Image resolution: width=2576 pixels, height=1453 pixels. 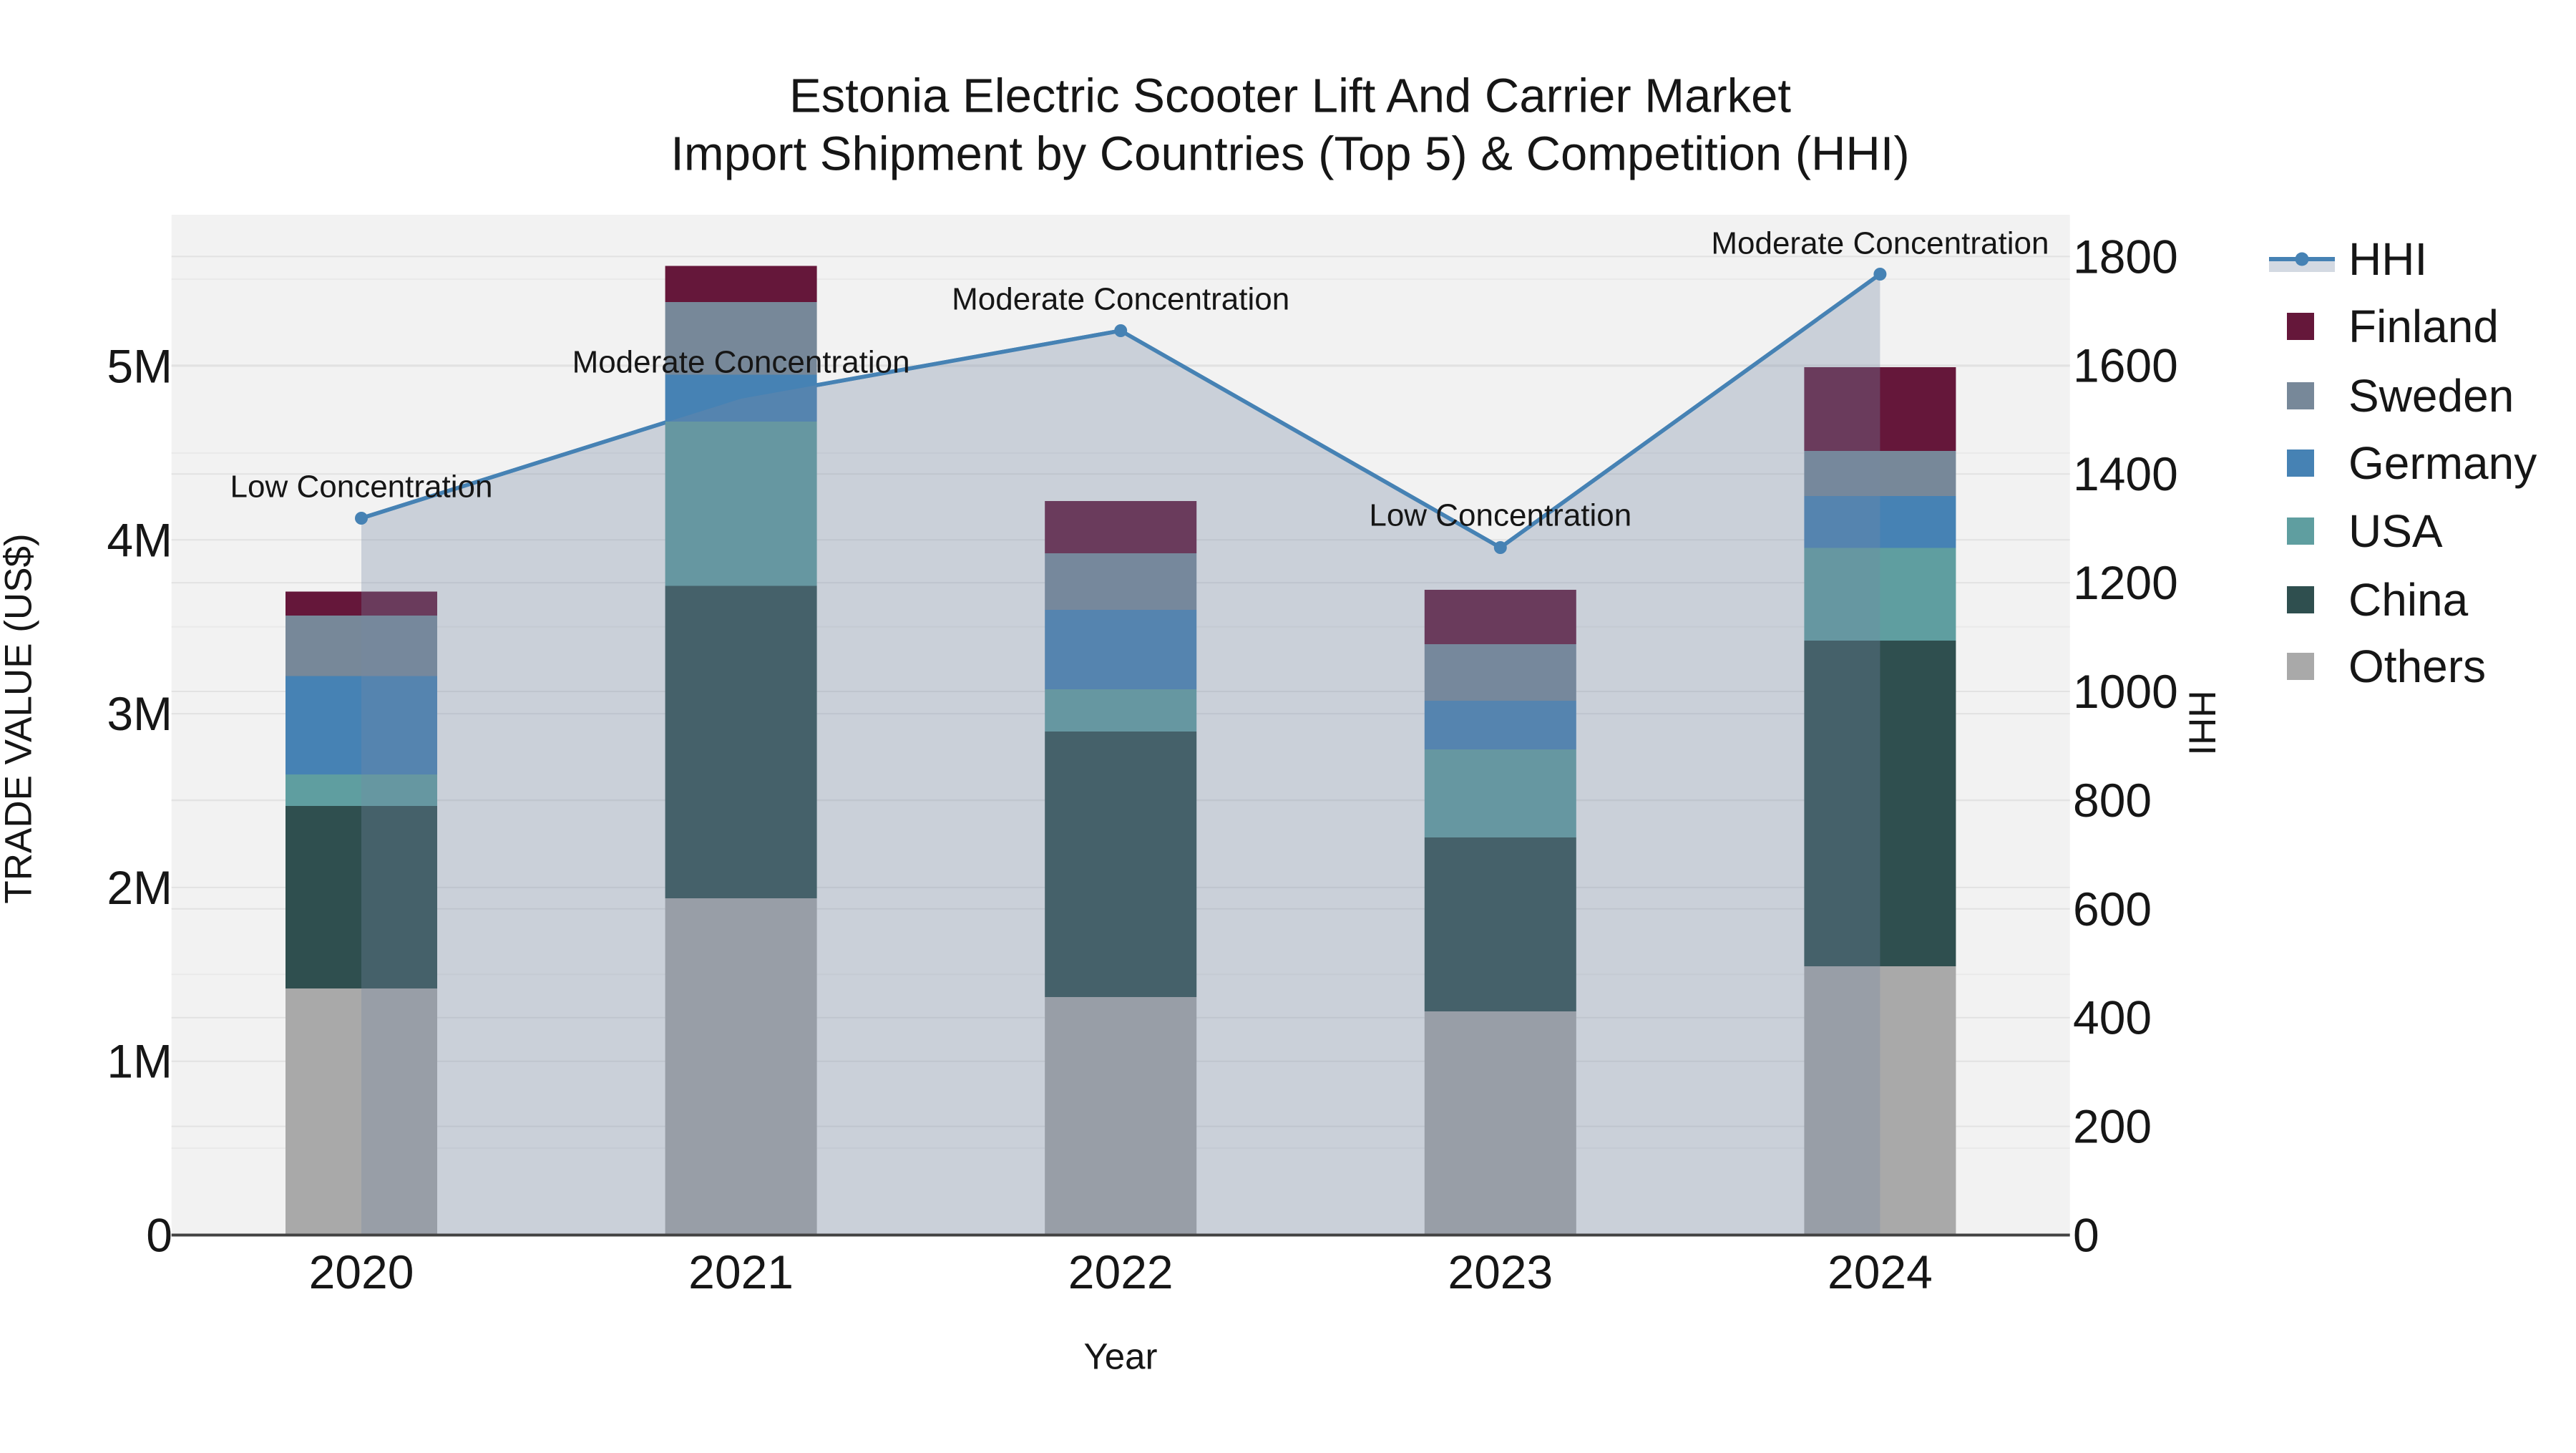 What do you see at coordinates (2125, 365) in the screenshot?
I see `svg-text: 1600` at bounding box center [2125, 365].